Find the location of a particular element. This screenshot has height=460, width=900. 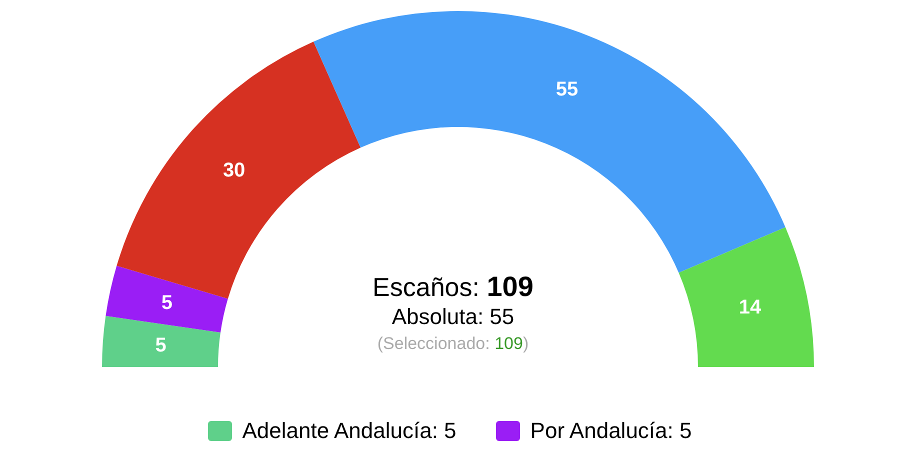

data-label: 30 is located at coordinates (234, 170).